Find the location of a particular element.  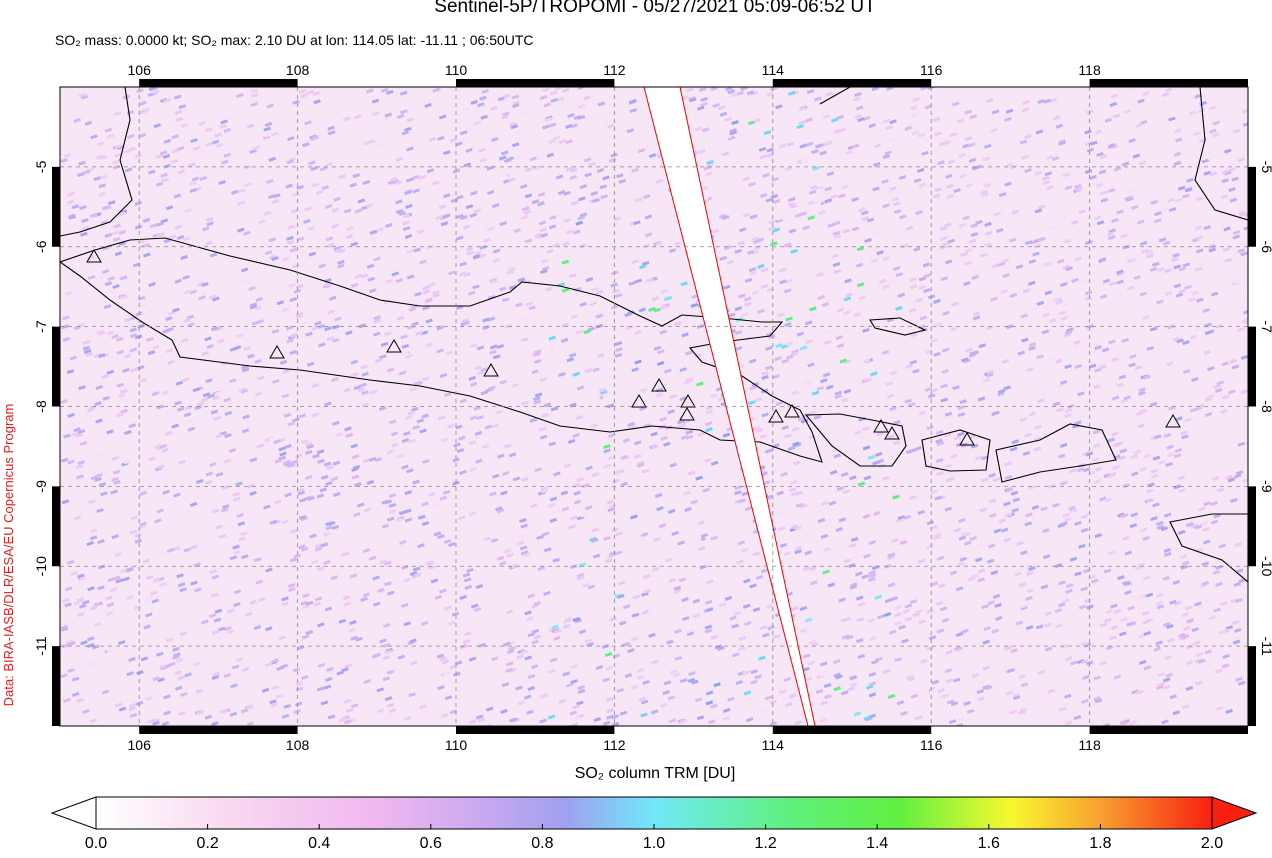

colorbar-tick-label: 1.0 is located at coordinates (654, 843).